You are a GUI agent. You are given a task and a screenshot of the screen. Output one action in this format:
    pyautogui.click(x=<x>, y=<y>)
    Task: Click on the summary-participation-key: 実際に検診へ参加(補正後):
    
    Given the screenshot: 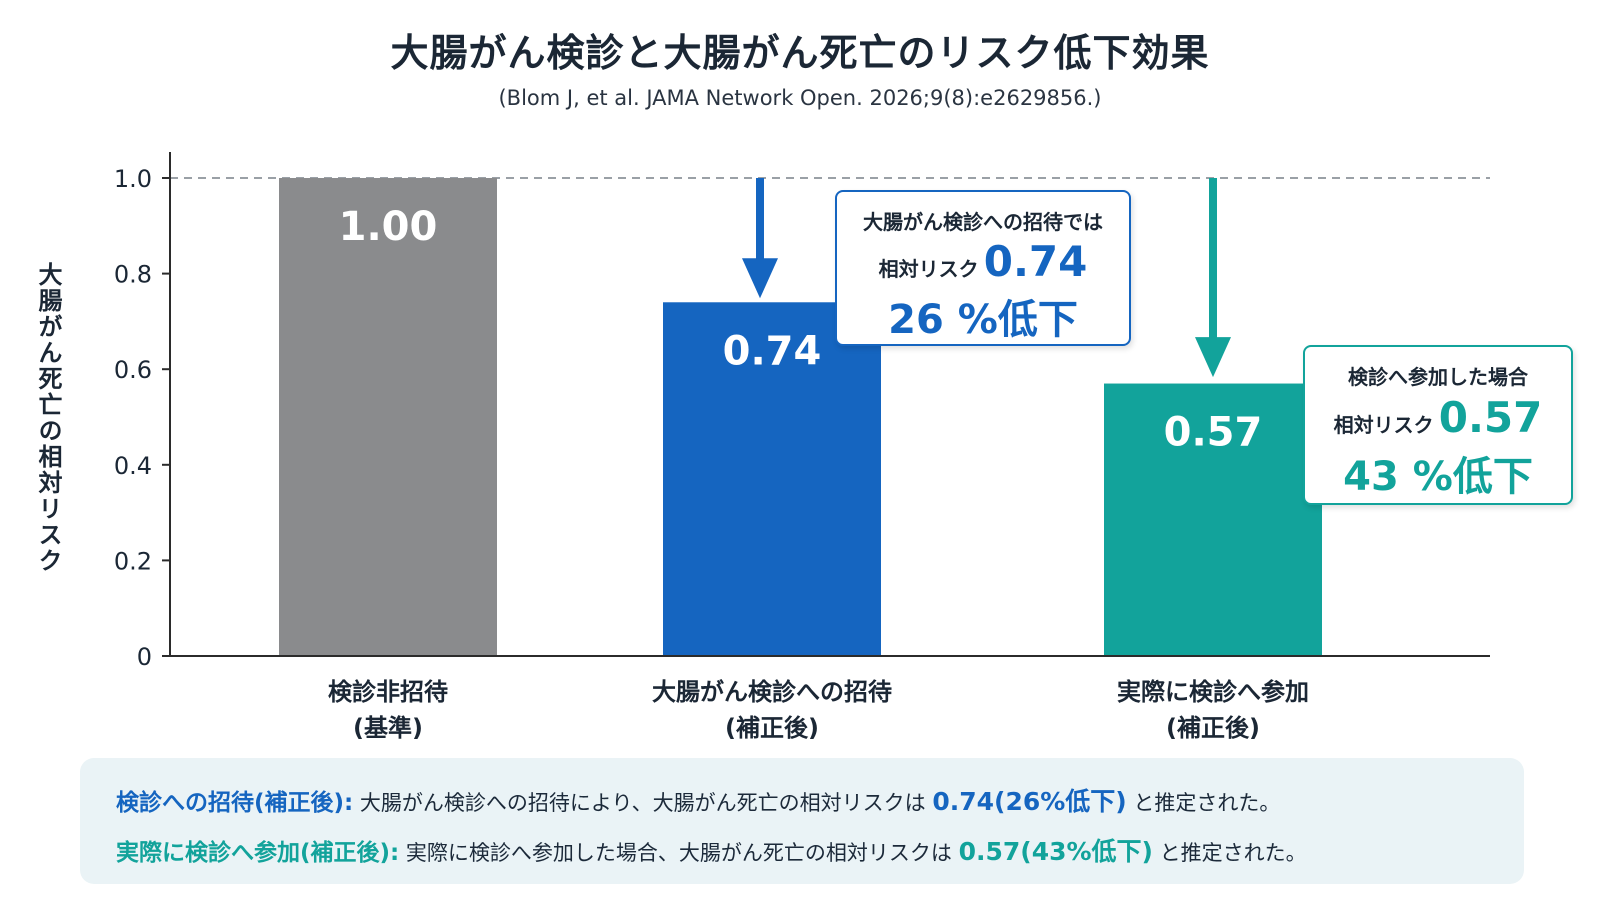 What is the action you would take?
    pyautogui.click(x=258, y=853)
    